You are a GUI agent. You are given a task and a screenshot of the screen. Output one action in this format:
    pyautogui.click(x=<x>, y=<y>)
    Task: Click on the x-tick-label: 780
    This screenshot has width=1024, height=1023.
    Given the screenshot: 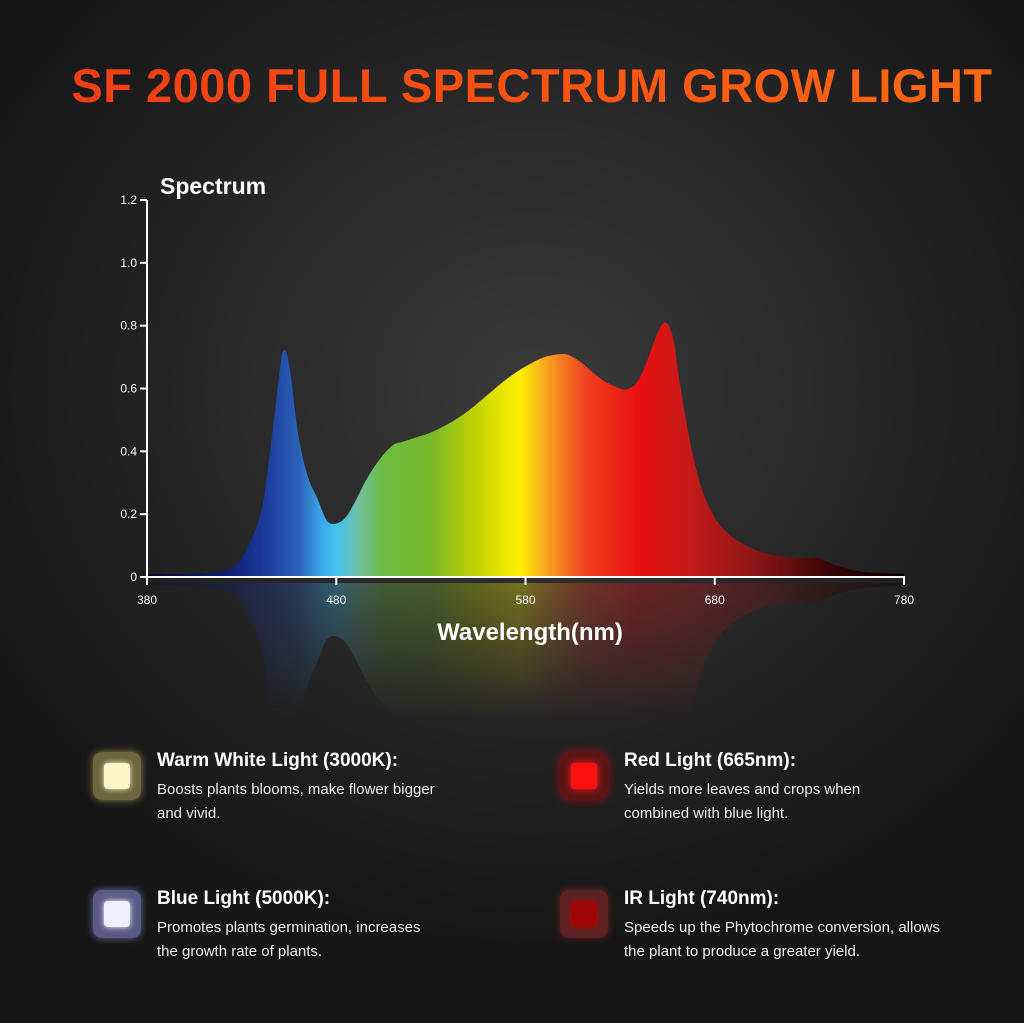 What is the action you would take?
    pyautogui.click(x=904, y=600)
    